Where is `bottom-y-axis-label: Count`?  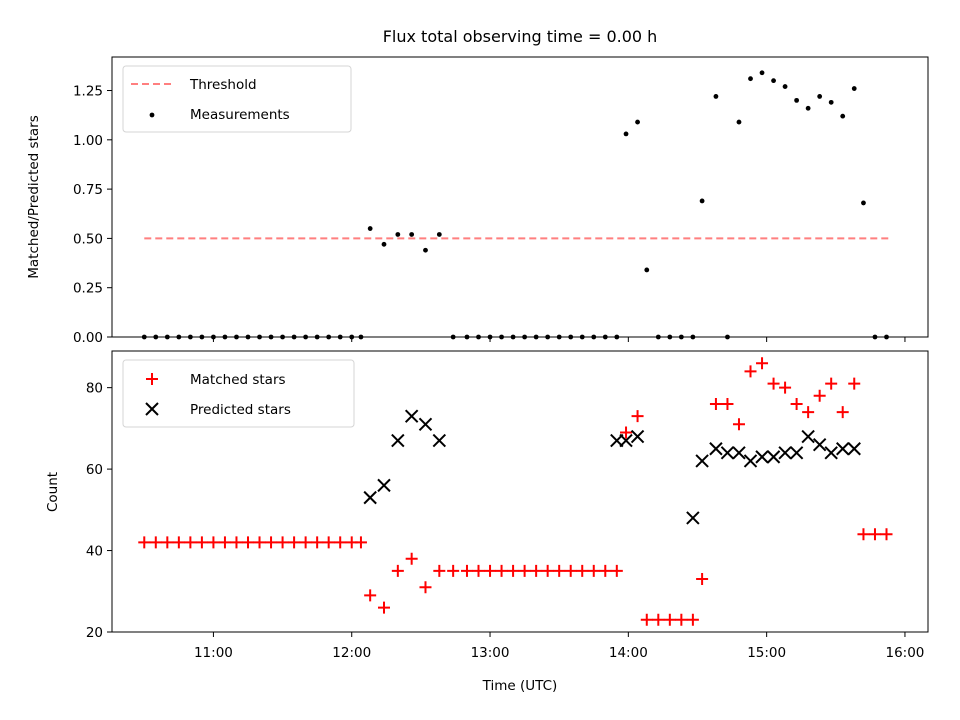
bottom-y-axis-label: Count is located at coordinates (53, 492).